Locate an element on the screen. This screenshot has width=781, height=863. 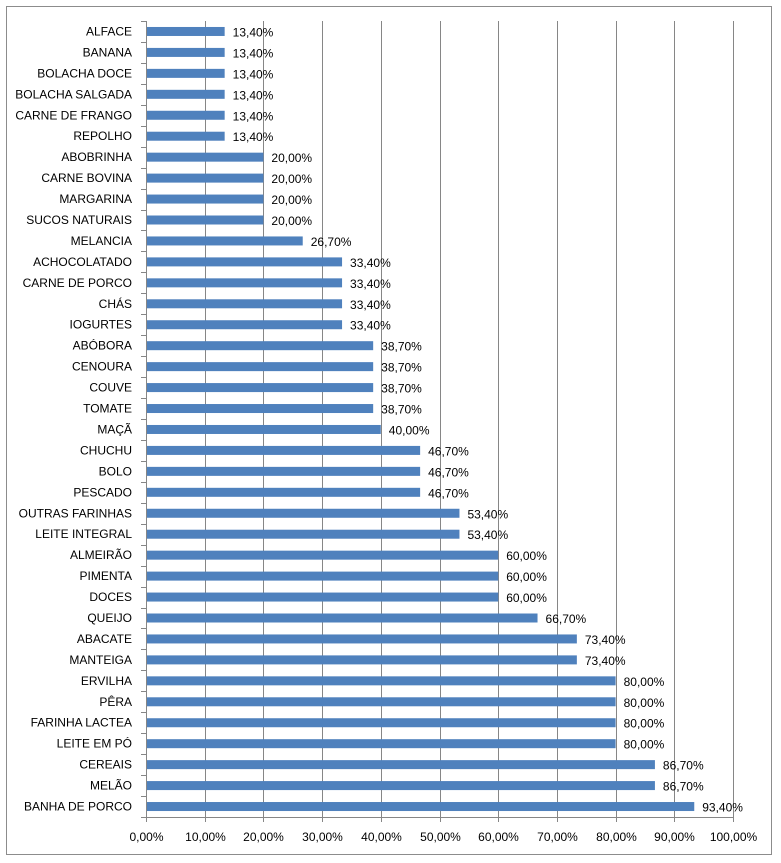
category-label: BANHA DE PORCO is located at coordinates (78, 807).